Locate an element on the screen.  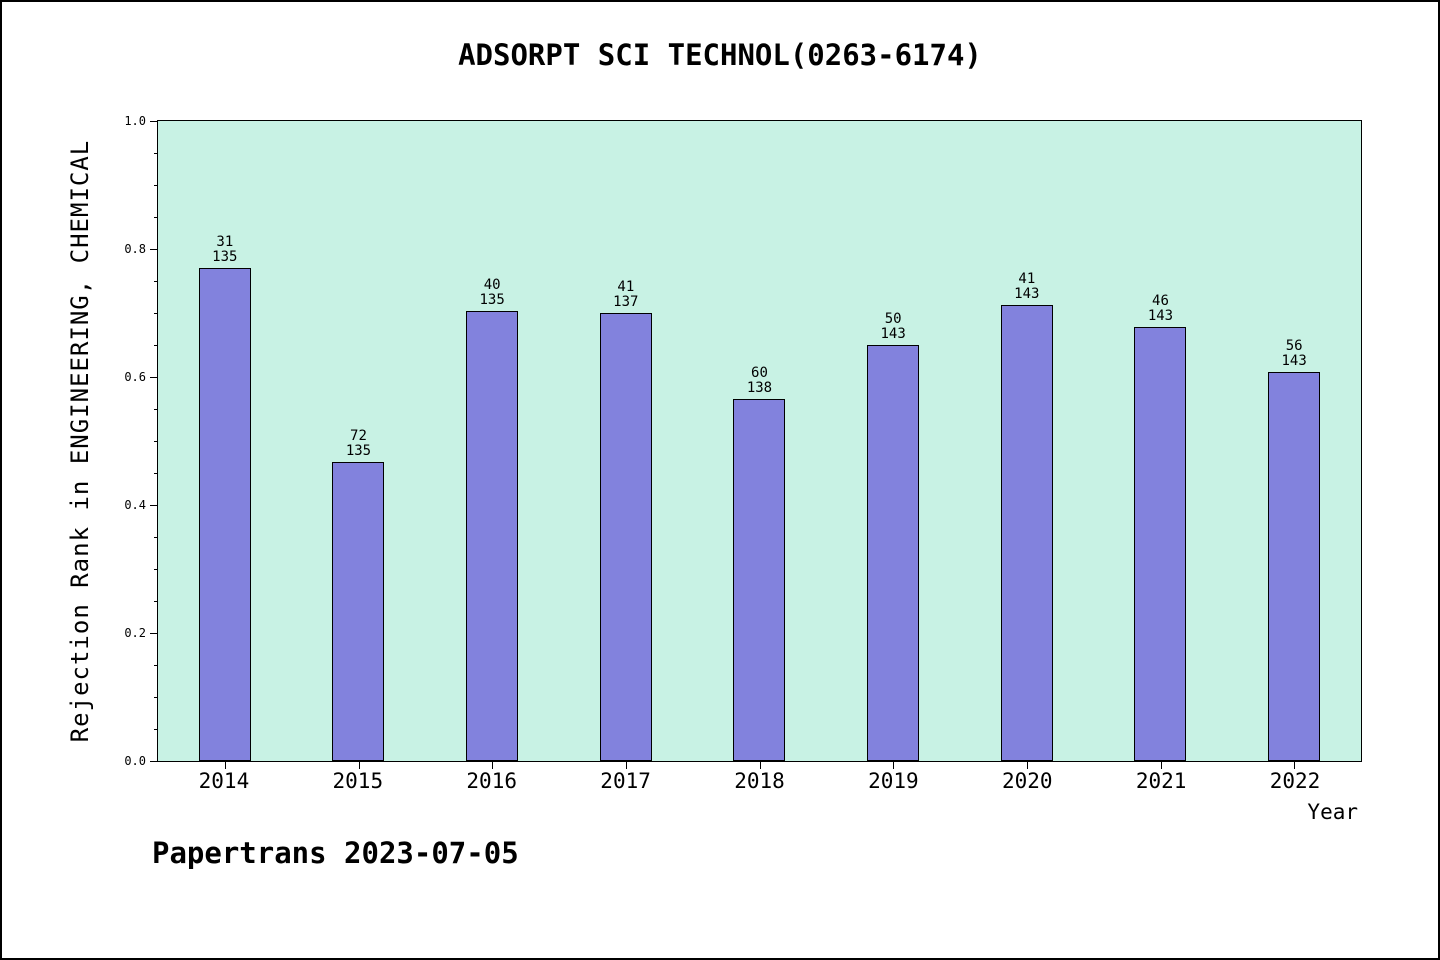
bar-2017 is located at coordinates (625, 536).